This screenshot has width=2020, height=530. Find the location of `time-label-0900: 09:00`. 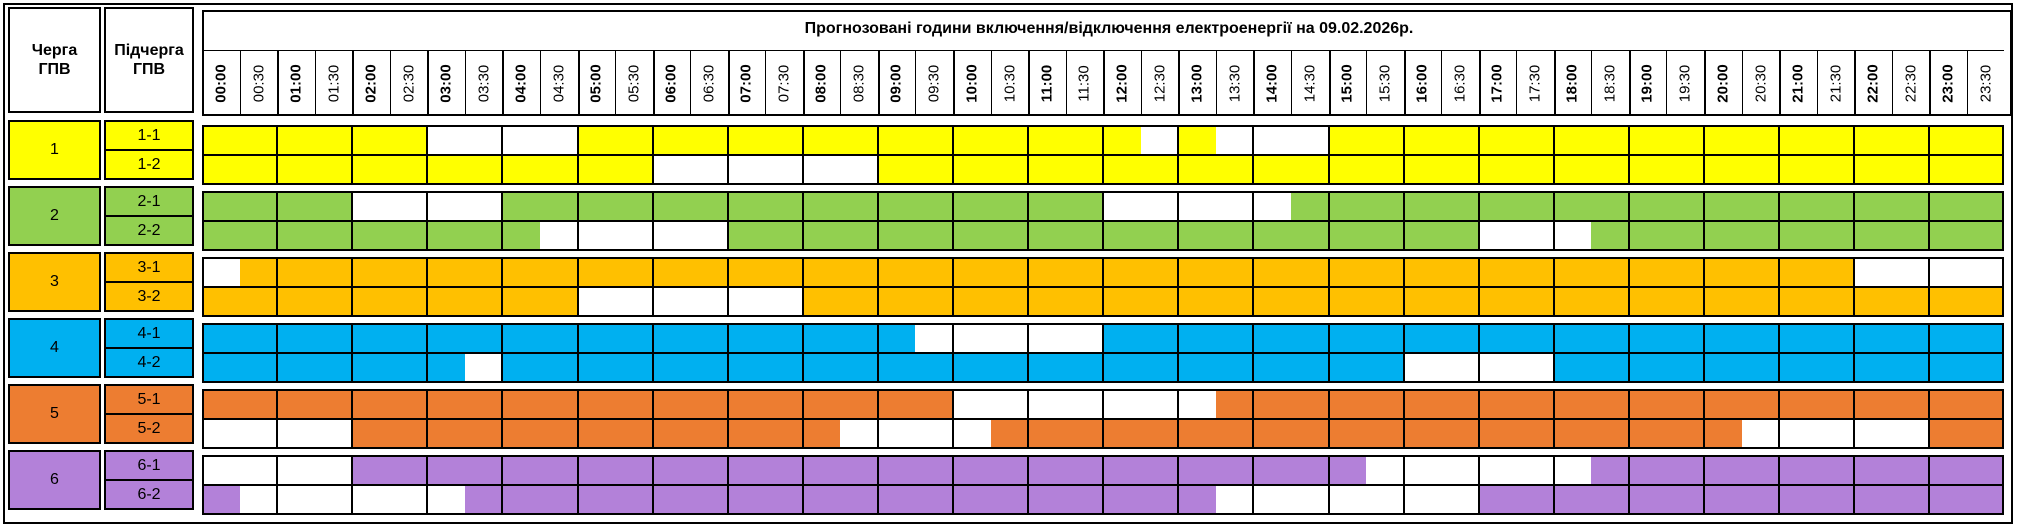

time-label-0900: 09:00 is located at coordinates (897, 83).